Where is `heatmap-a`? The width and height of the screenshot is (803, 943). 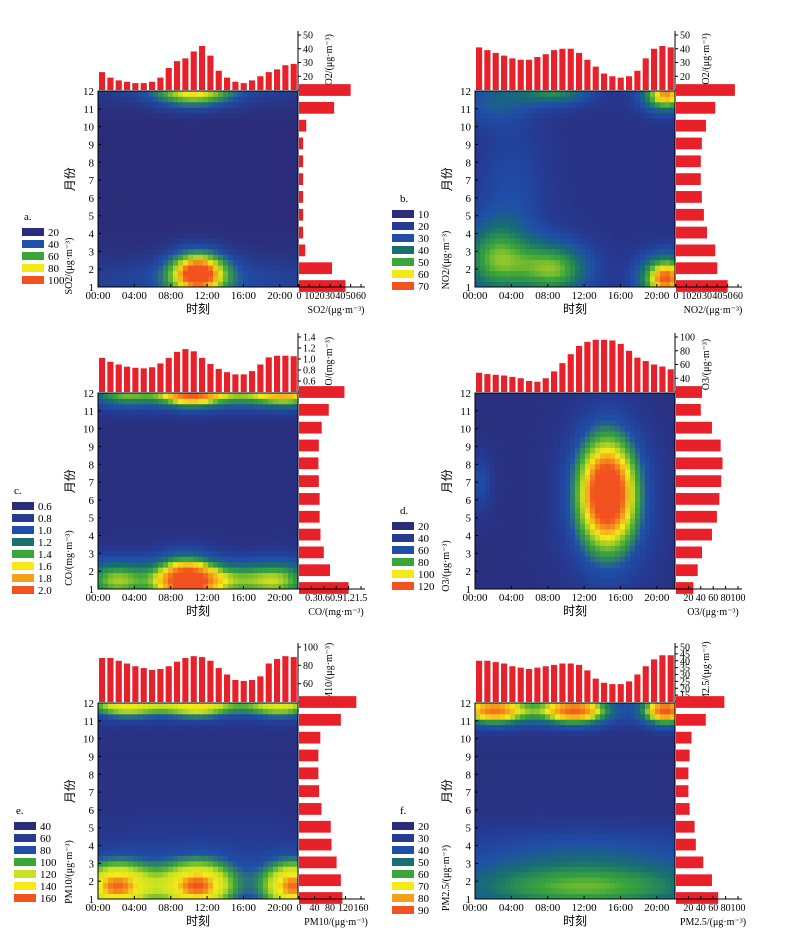
heatmap-a is located at coordinates (198, 189).